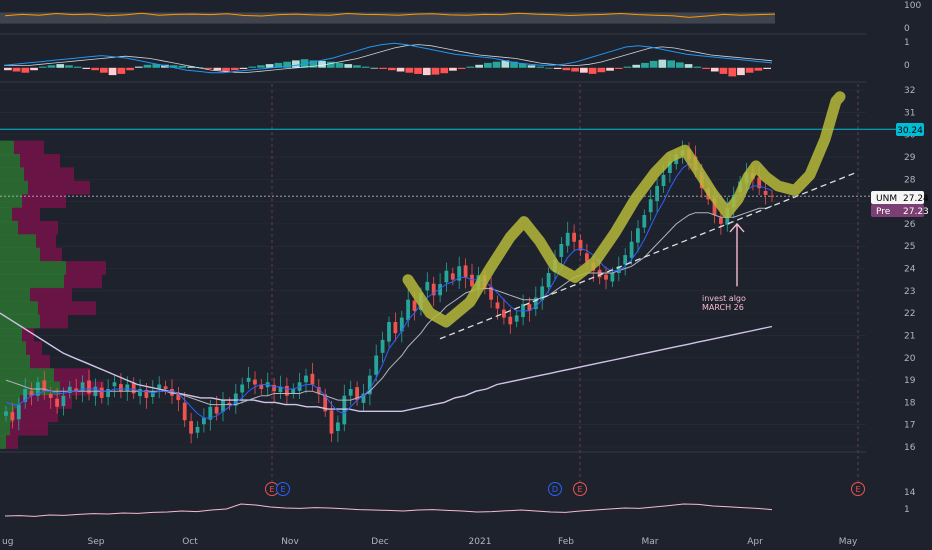 Image resolution: width=932 pixels, height=550 pixels. I want to click on premarket-value: 27.23, so click(916, 212).